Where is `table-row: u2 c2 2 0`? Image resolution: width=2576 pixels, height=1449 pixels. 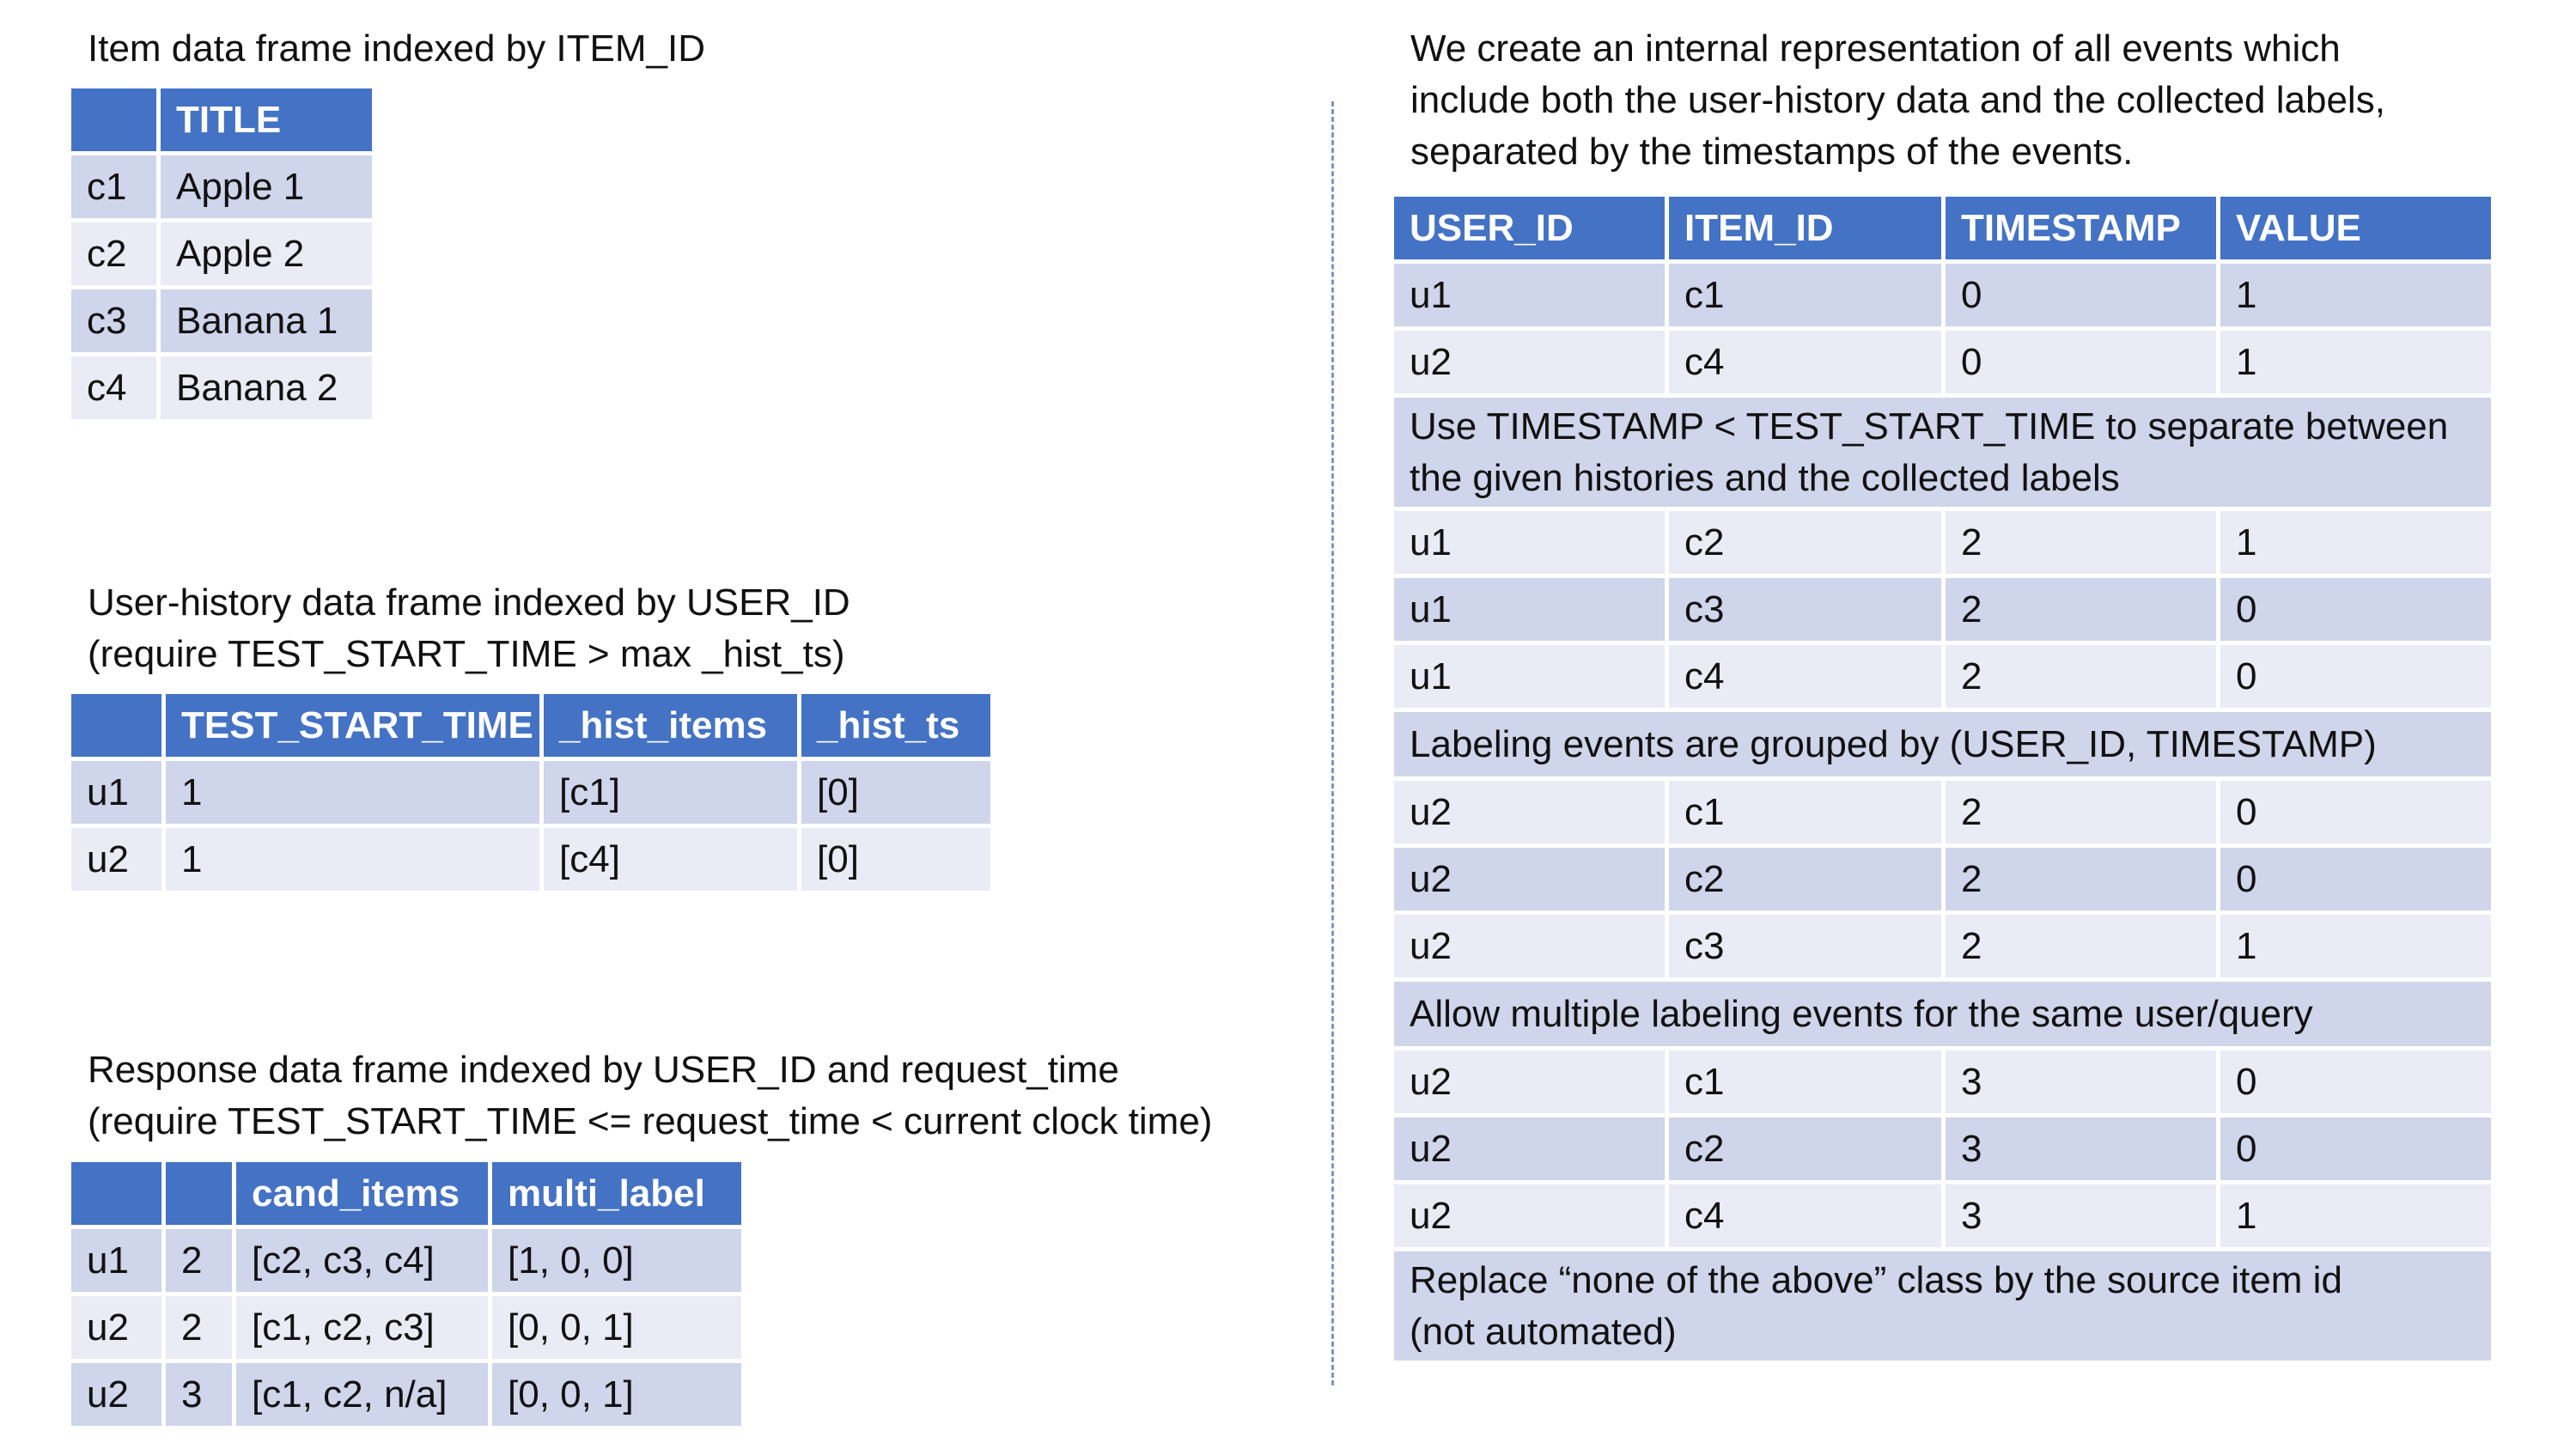
table-row: u2 c2 2 0 is located at coordinates (1942, 879).